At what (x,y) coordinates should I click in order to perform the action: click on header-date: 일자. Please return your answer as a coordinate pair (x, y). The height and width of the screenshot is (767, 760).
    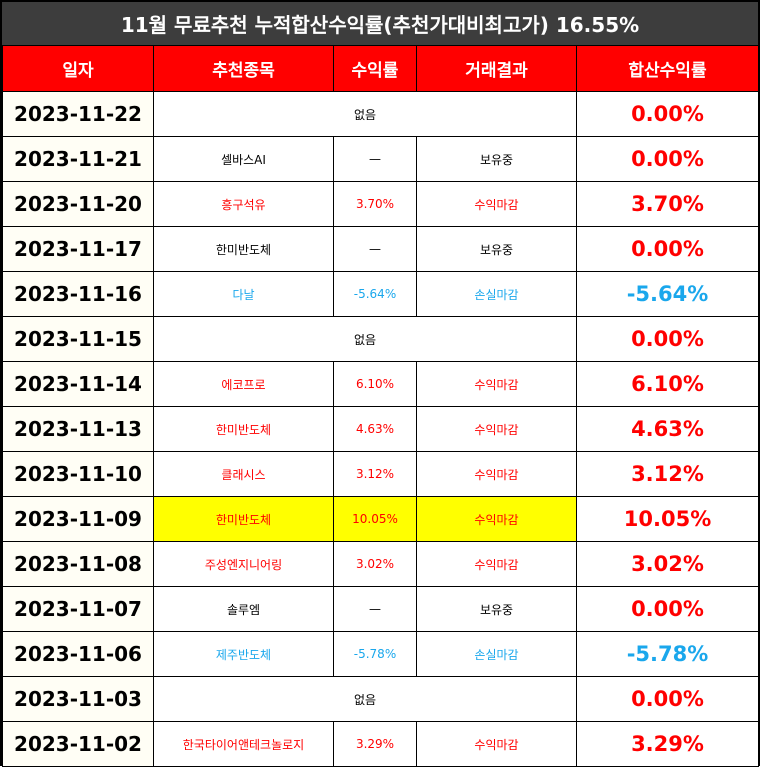
    Looking at the image, I should click on (78, 68).